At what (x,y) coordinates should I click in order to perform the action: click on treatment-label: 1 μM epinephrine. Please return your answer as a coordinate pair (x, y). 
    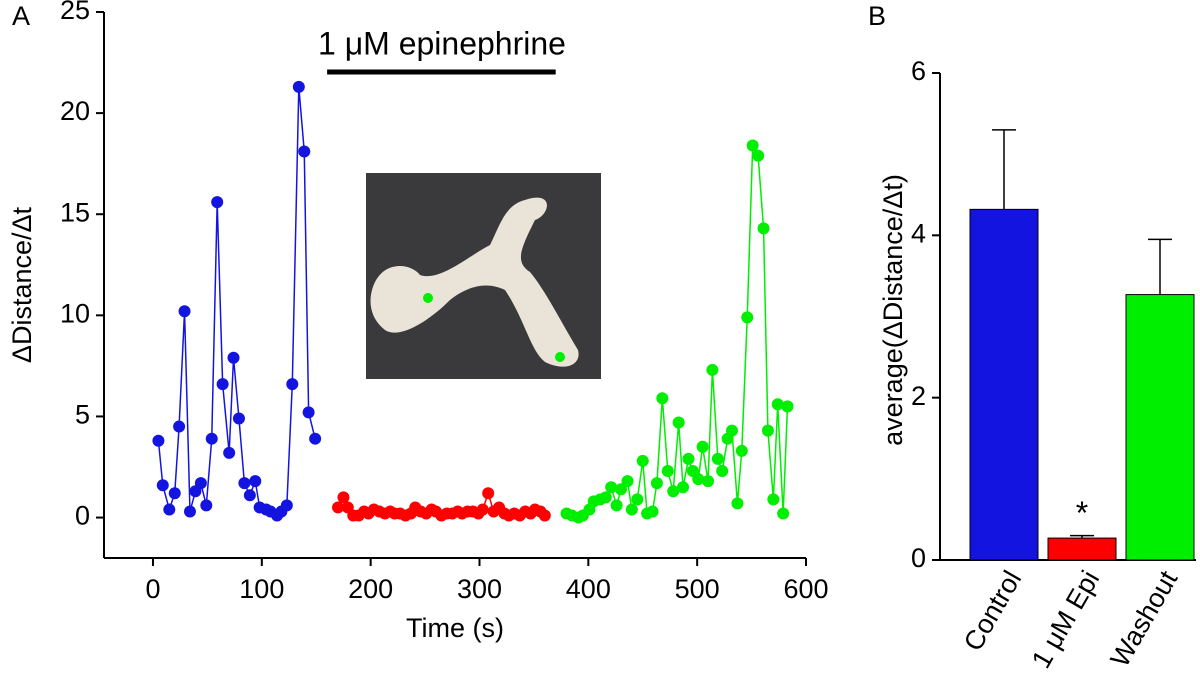
    Looking at the image, I should click on (442, 43).